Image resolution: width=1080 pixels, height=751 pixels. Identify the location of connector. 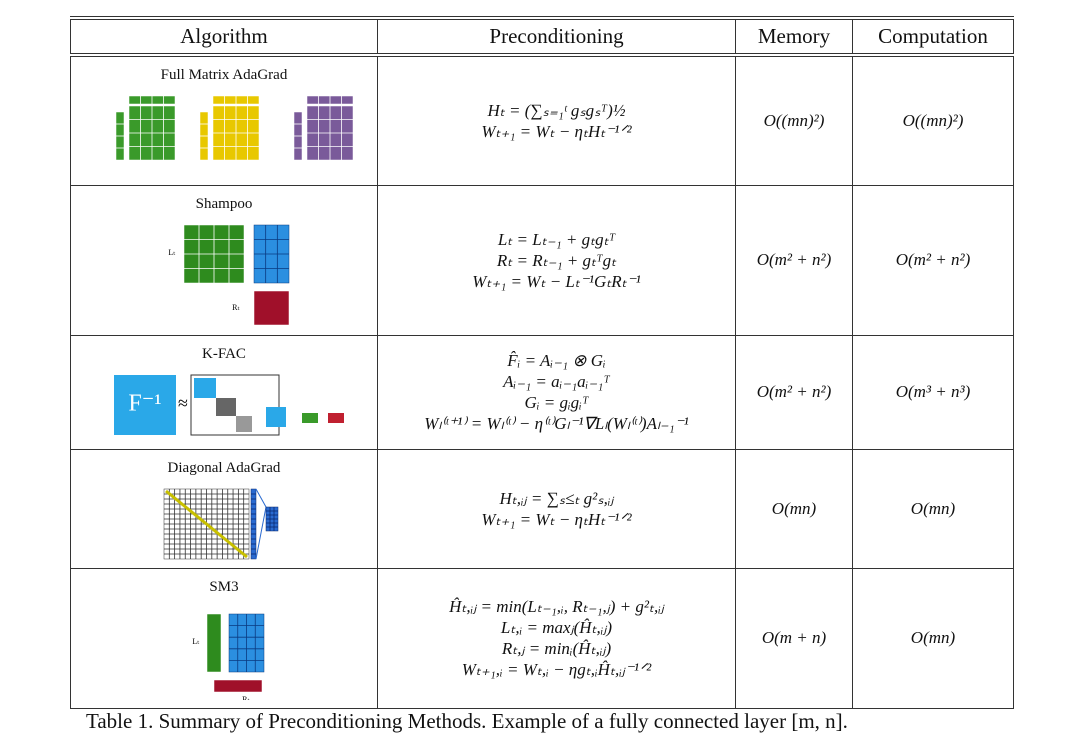
(261, 523).